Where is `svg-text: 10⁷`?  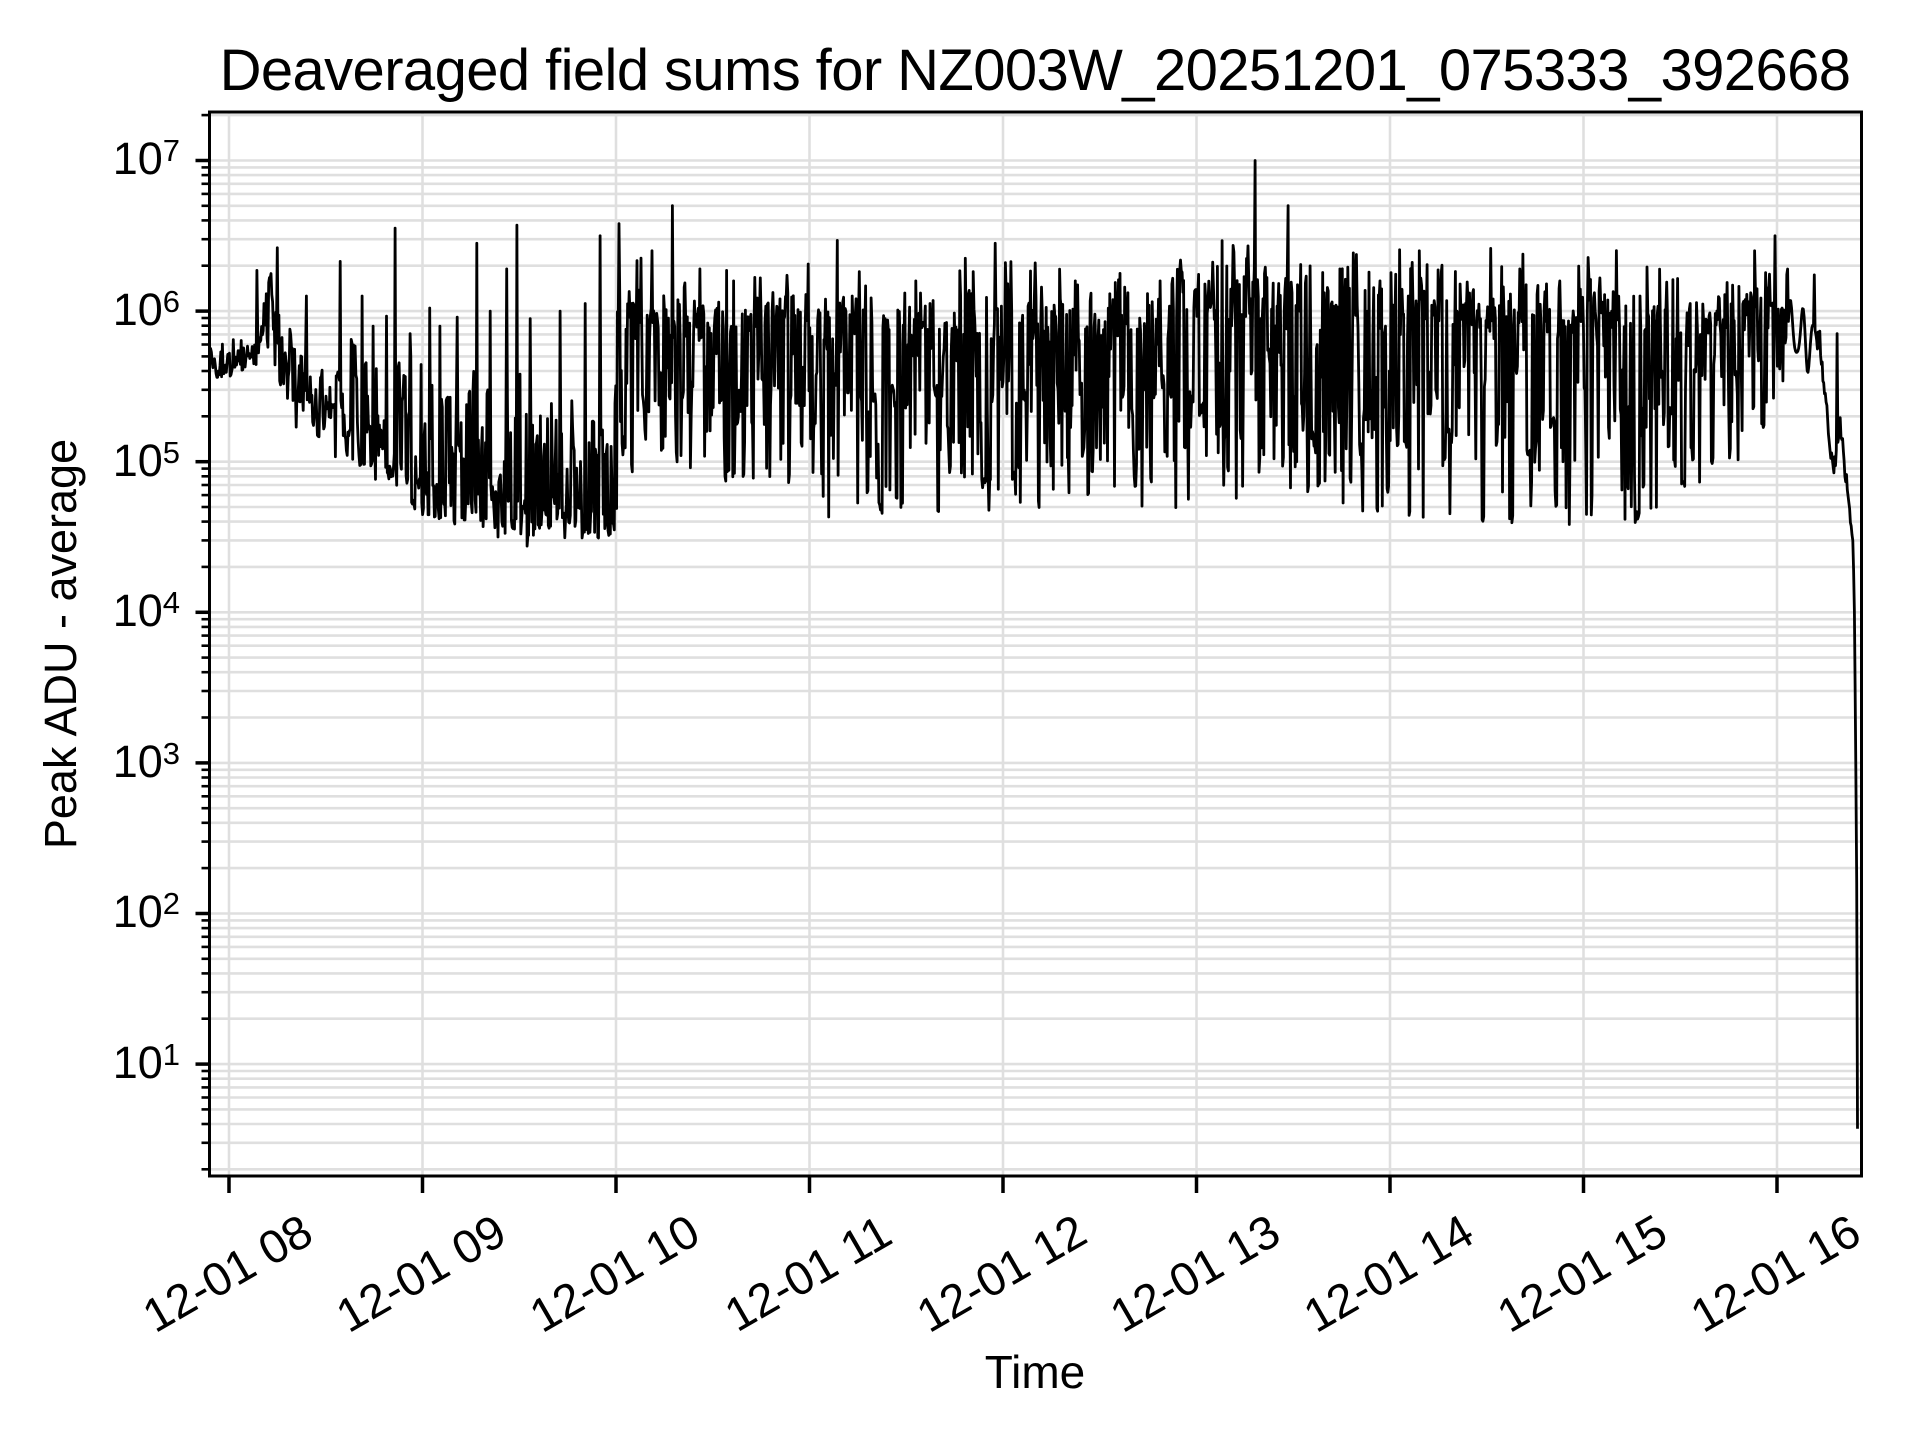 svg-text: 10⁷ is located at coordinates (146, 158).